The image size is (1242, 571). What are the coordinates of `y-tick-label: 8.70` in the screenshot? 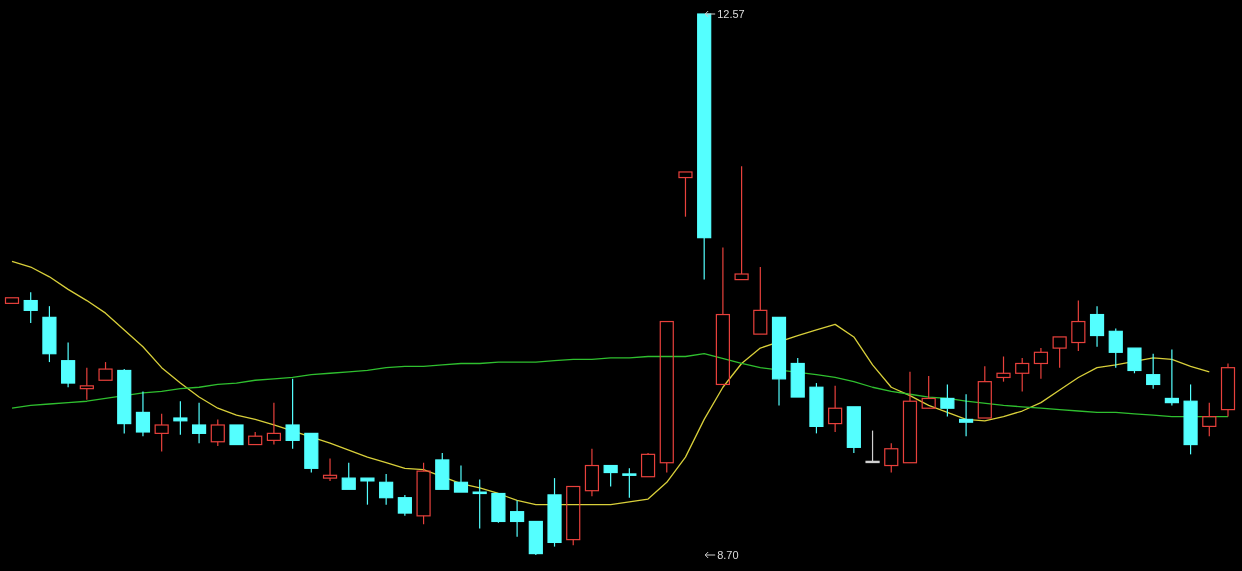 It's located at (728, 554).